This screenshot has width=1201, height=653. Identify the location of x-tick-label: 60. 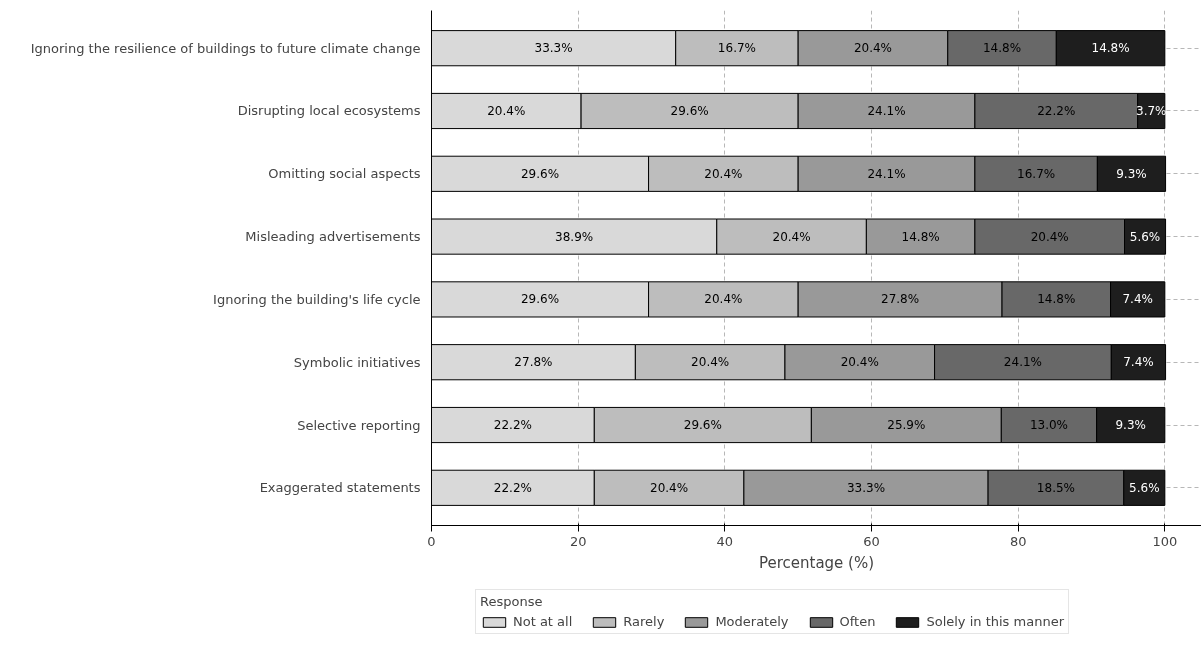
(871, 541).